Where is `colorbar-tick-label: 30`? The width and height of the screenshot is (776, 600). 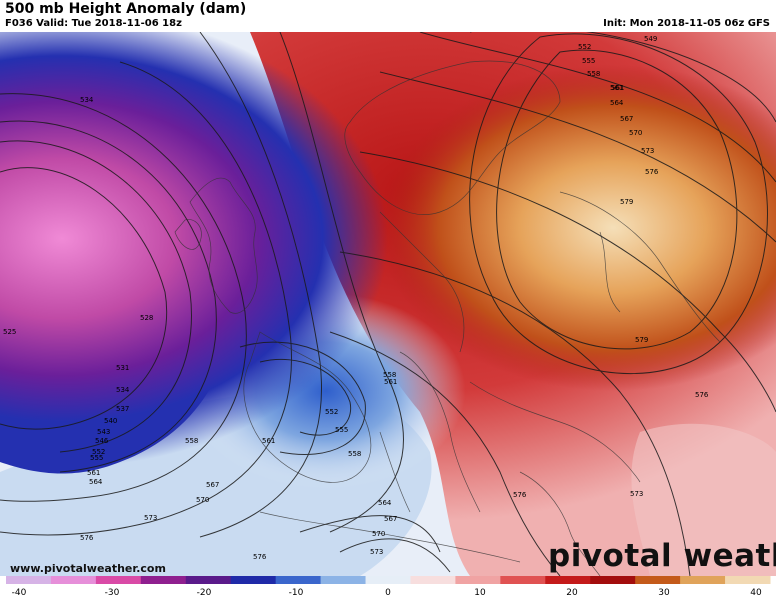
colorbar-tick-label: 30 is located at coordinates (664, 593).